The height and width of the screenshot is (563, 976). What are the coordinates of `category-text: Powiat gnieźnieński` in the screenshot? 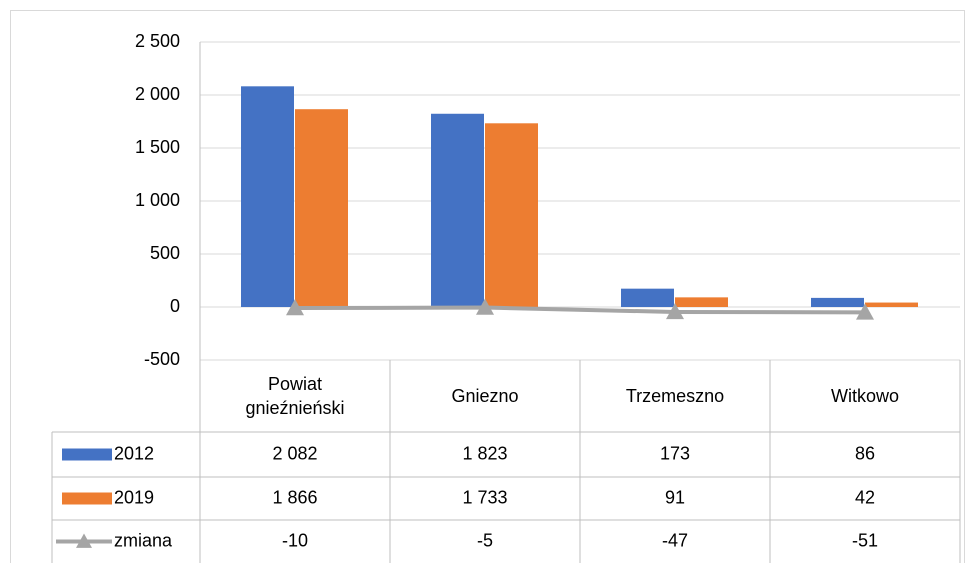 It's located at (295, 396).